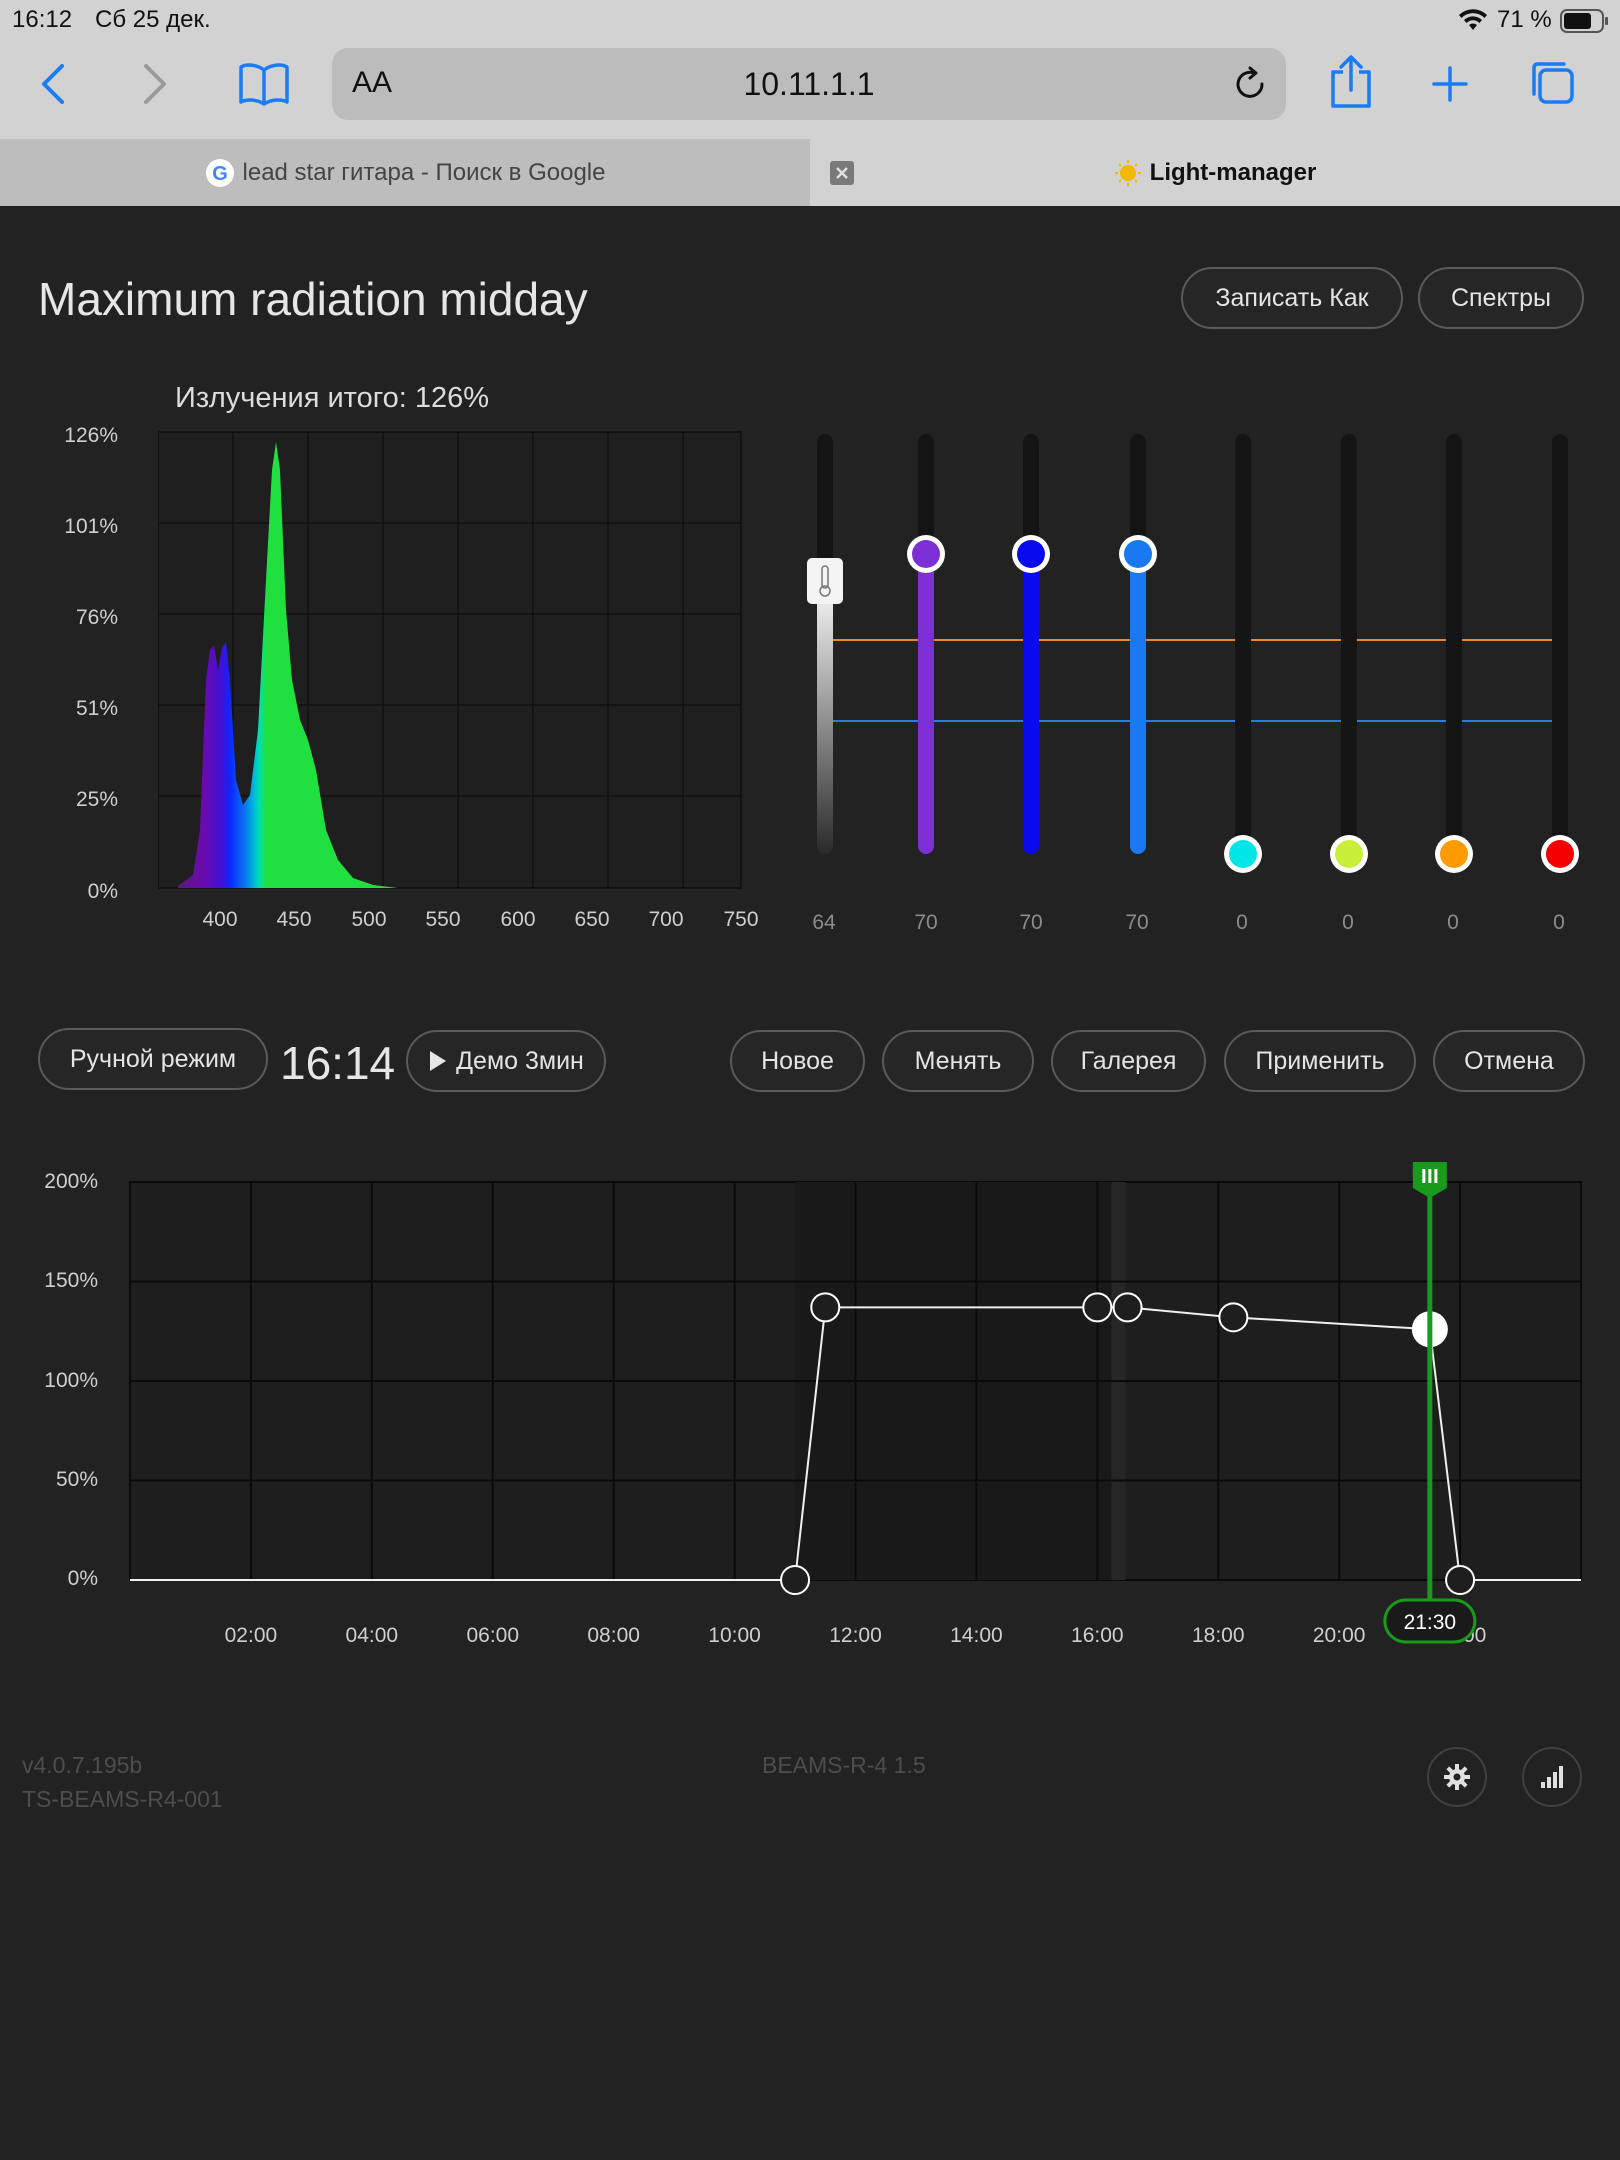 The height and width of the screenshot is (2160, 1620). What do you see at coordinates (1137, 922) in the screenshot?
I see `channel-value: 70` at bounding box center [1137, 922].